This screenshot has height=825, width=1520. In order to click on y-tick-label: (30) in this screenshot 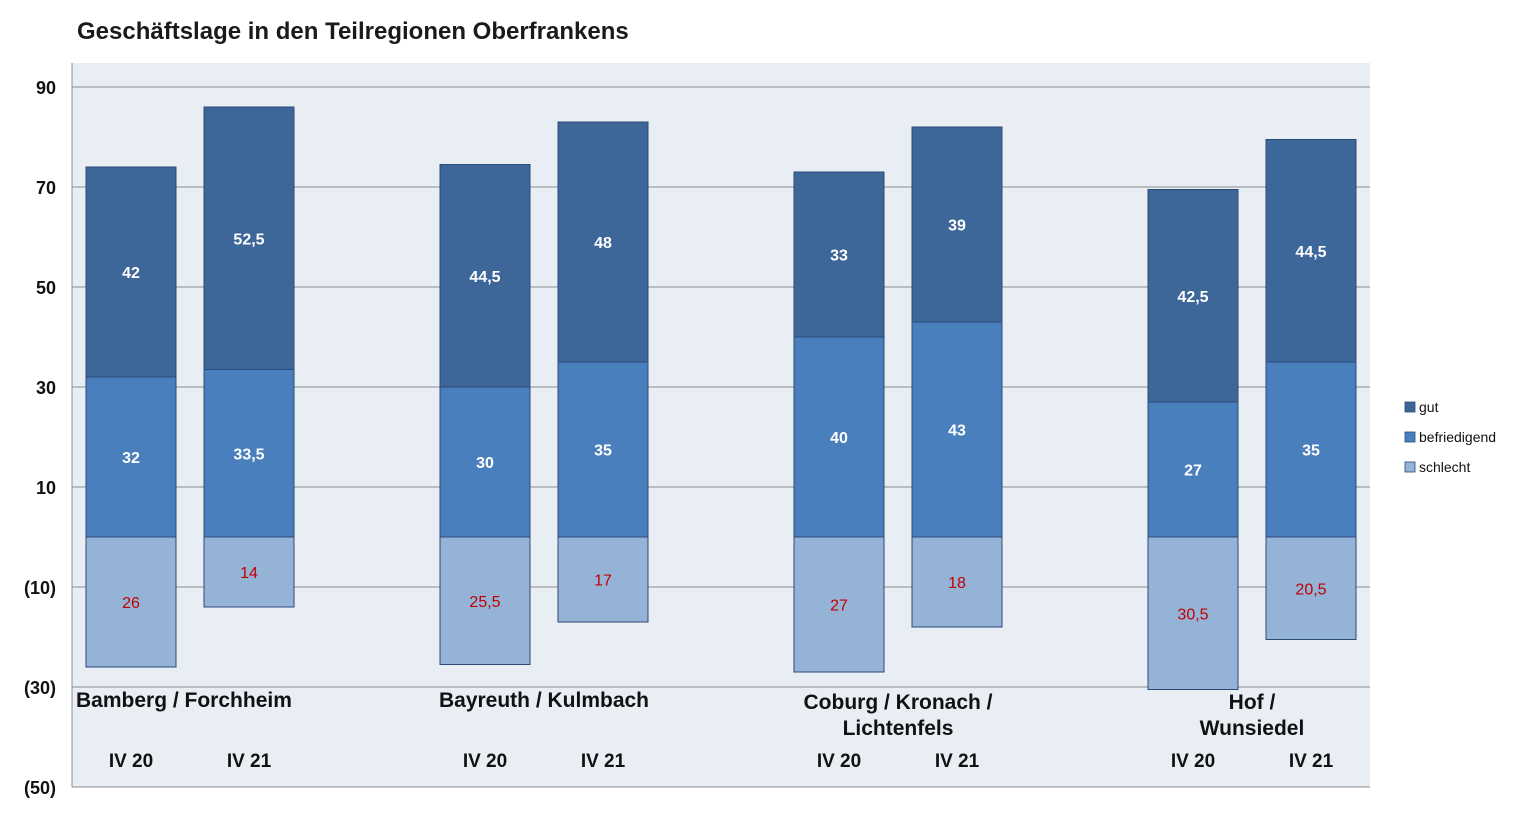, I will do `click(40, 688)`.